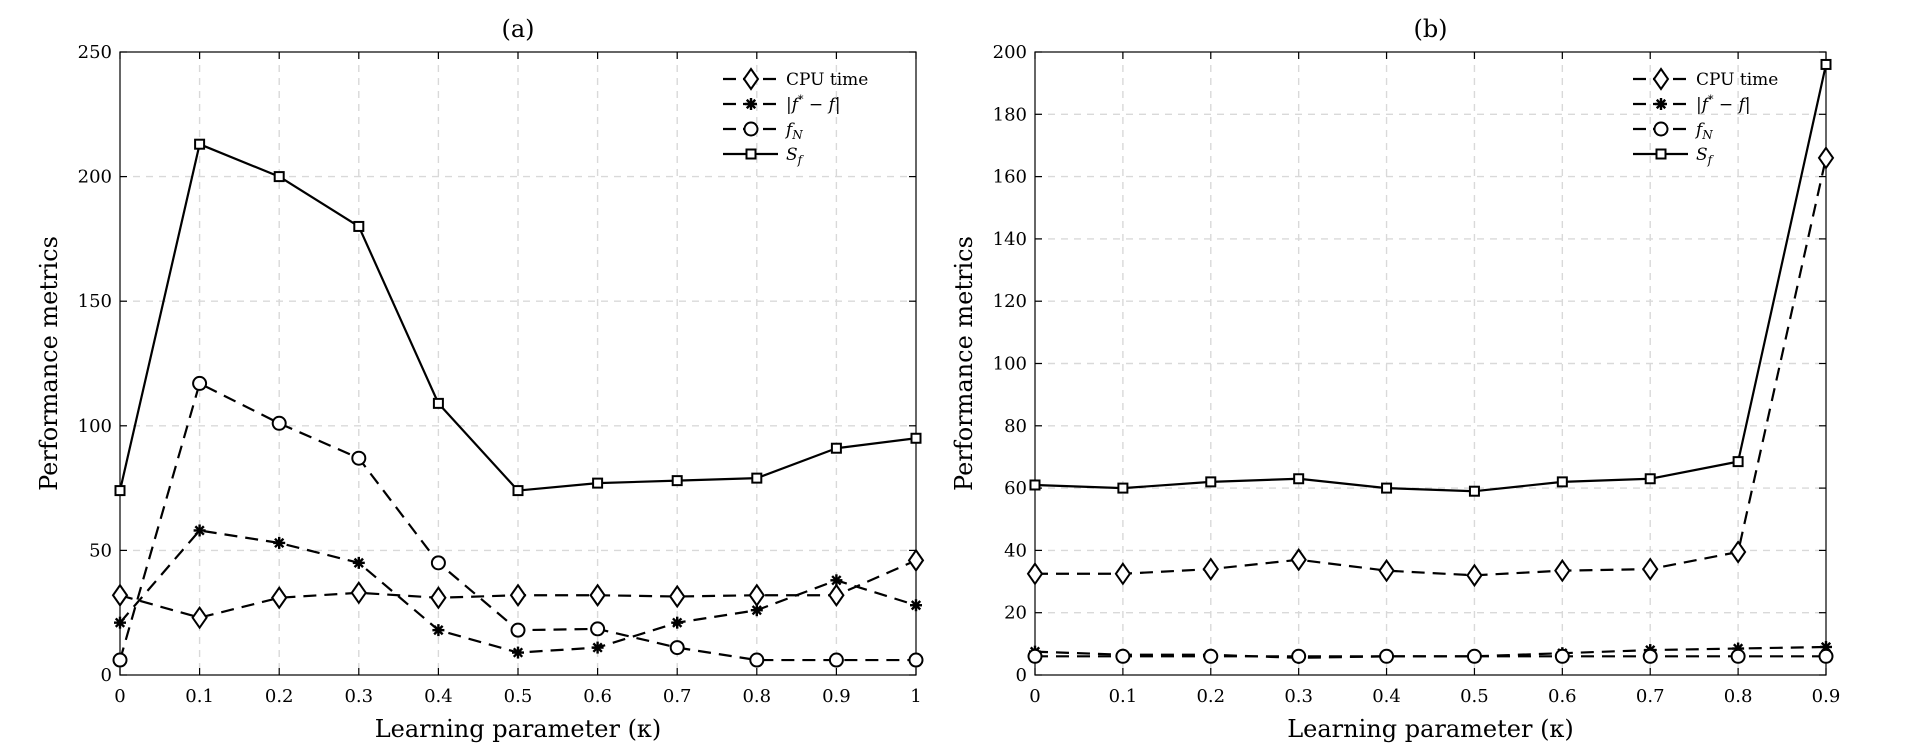 This screenshot has height=755, width=1924. What do you see at coordinates (756, 696) in the screenshot?
I see `x-tick-label: 0.8` at bounding box center [756, 696].